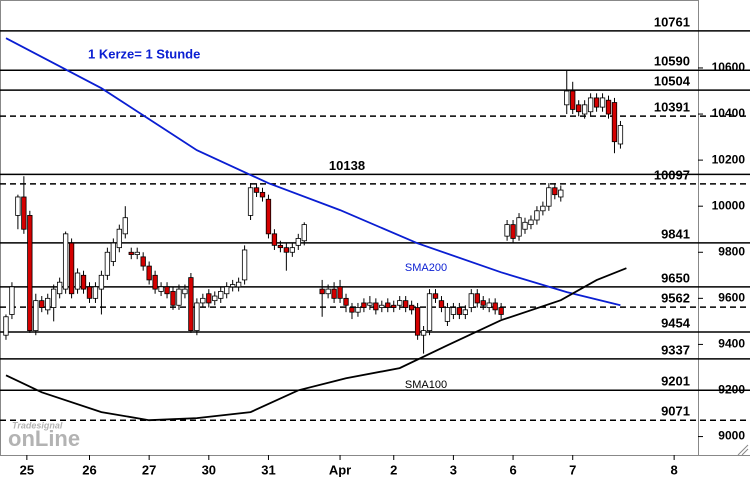 The image size is (750, 480). What do you see at coordinates (675, 233) in the screenshot?
I see `level-label: 9841` at bounding box center [675, 233].